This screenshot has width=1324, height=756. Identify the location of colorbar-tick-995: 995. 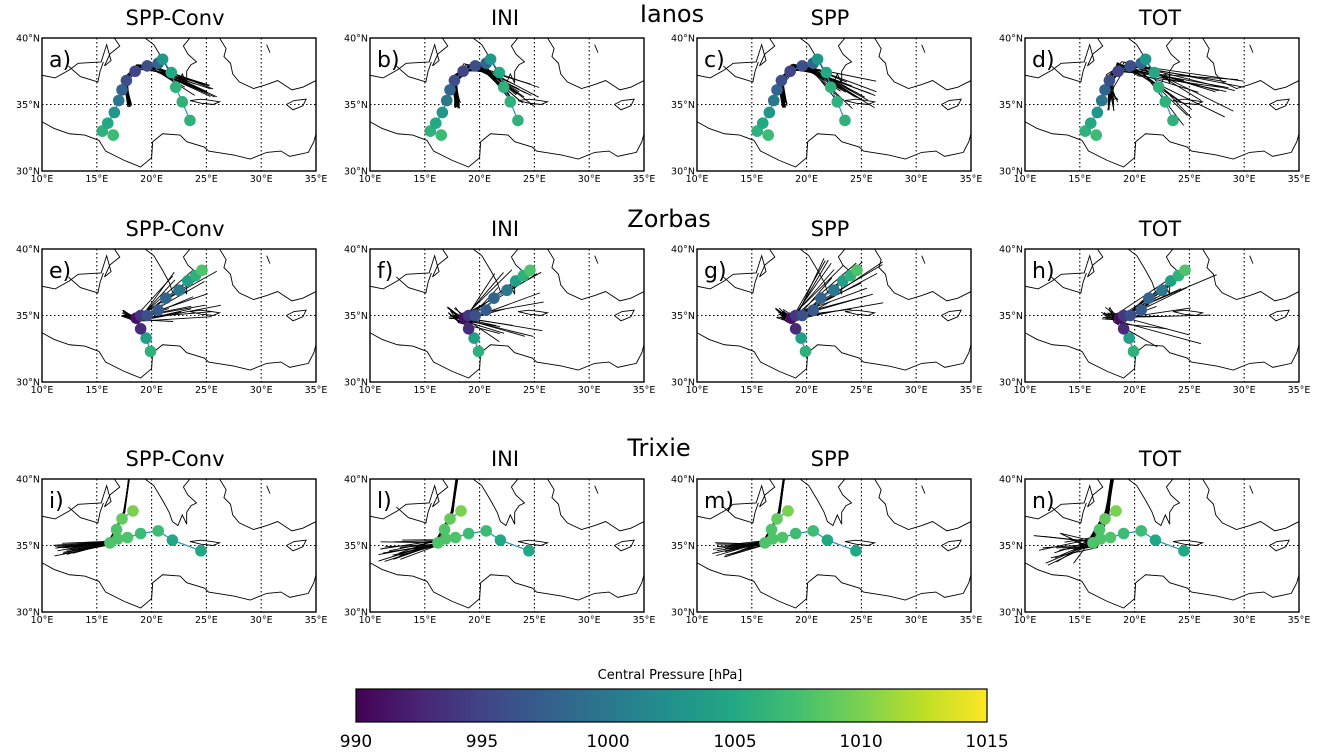
(482, 742).